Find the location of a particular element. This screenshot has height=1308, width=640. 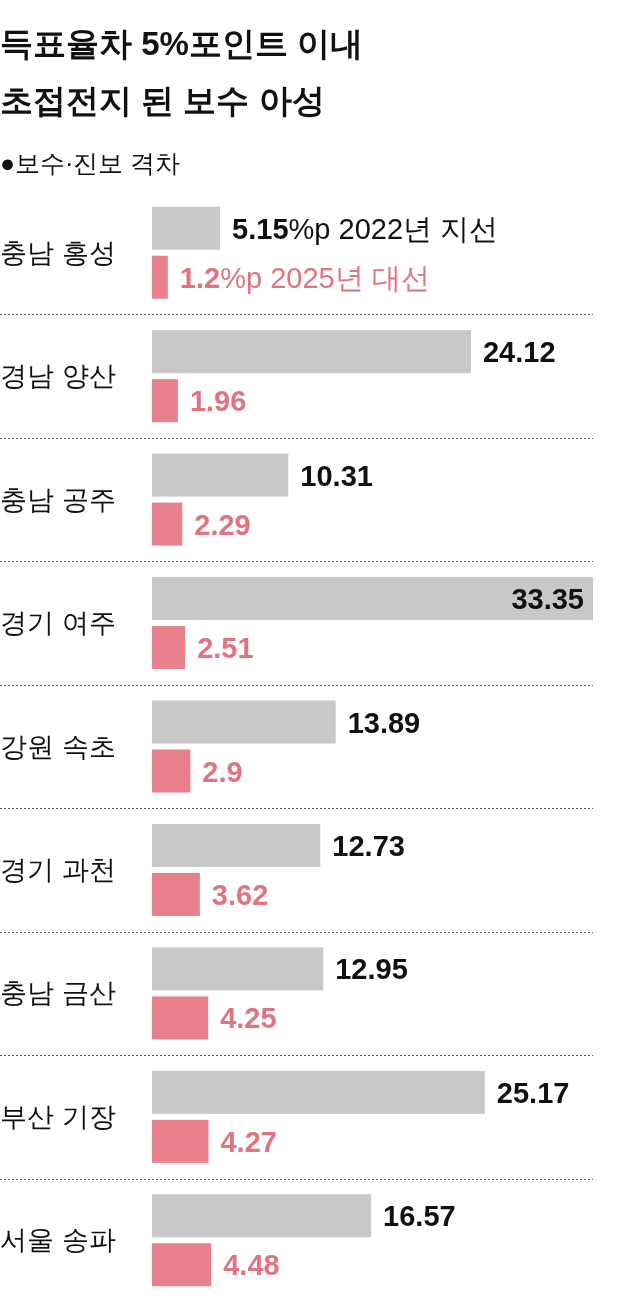

data-label: 13.89 is located at coordinates (384, 722).